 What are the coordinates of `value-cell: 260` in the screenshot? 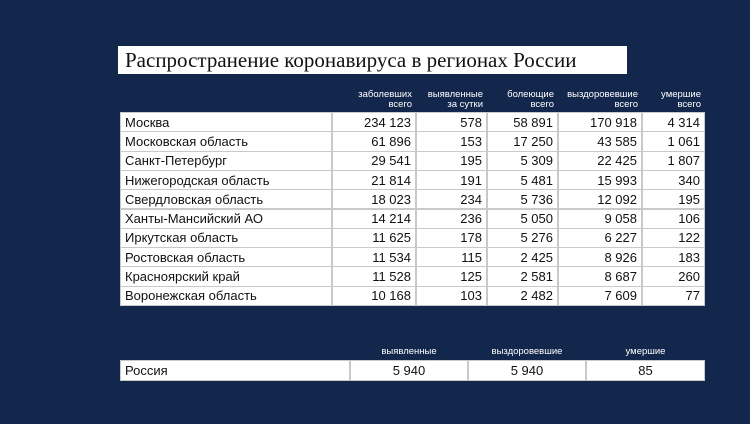 It's located at (673, 276).